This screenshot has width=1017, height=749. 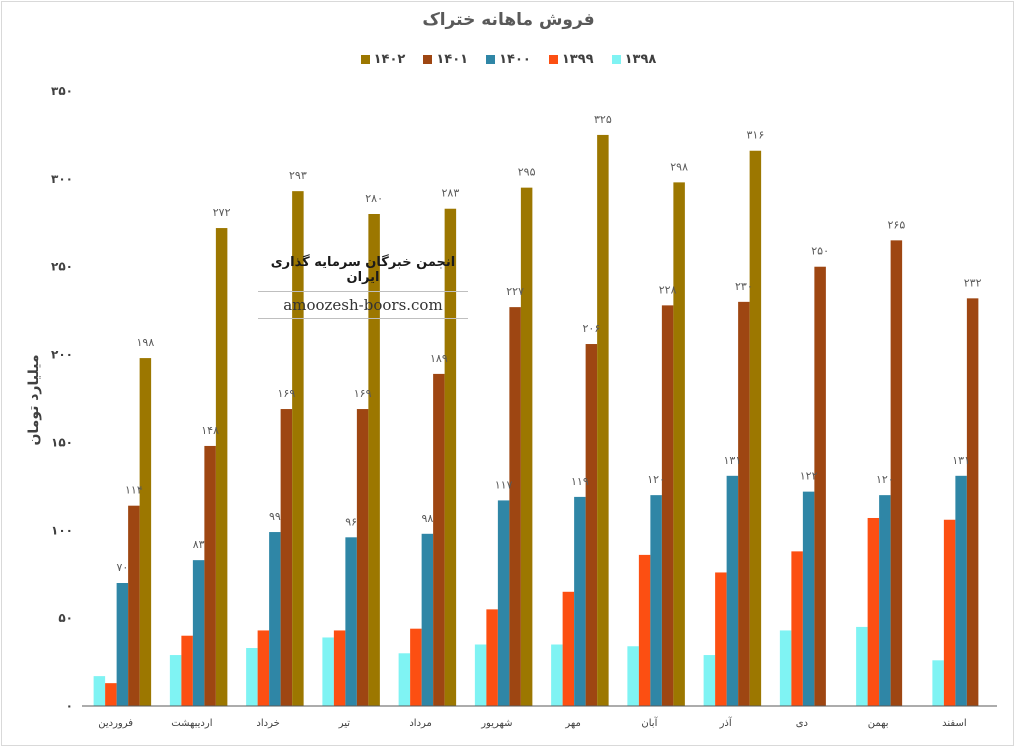 What do you see at coordinates (515, 291) in the screenshot?
I see `data-label: ۲۲۷` at bounding box center [515, 291].